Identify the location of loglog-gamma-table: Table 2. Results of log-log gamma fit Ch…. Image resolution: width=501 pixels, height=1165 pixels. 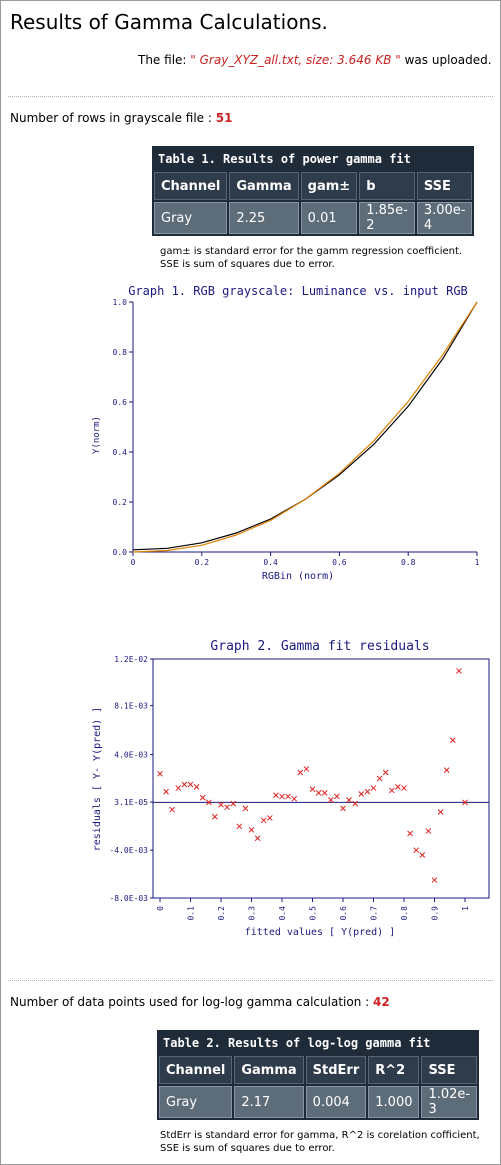
(318, 1075).